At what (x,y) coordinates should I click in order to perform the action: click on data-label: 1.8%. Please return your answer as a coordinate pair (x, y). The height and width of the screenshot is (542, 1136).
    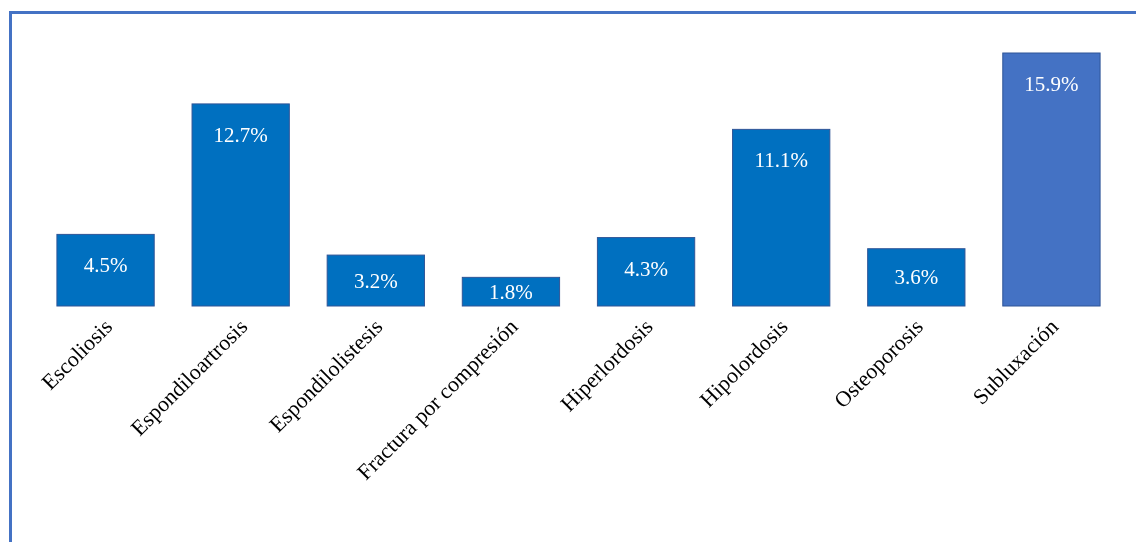
    Looking at the image, I should click on (511, 291).